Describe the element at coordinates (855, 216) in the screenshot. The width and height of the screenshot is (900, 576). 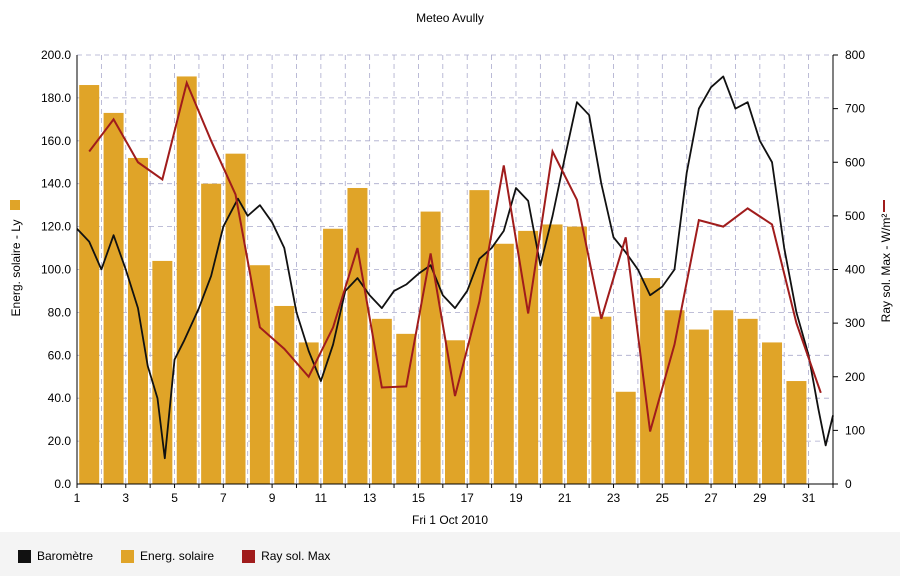
I see `y-tick-label-right: 500` at that location.